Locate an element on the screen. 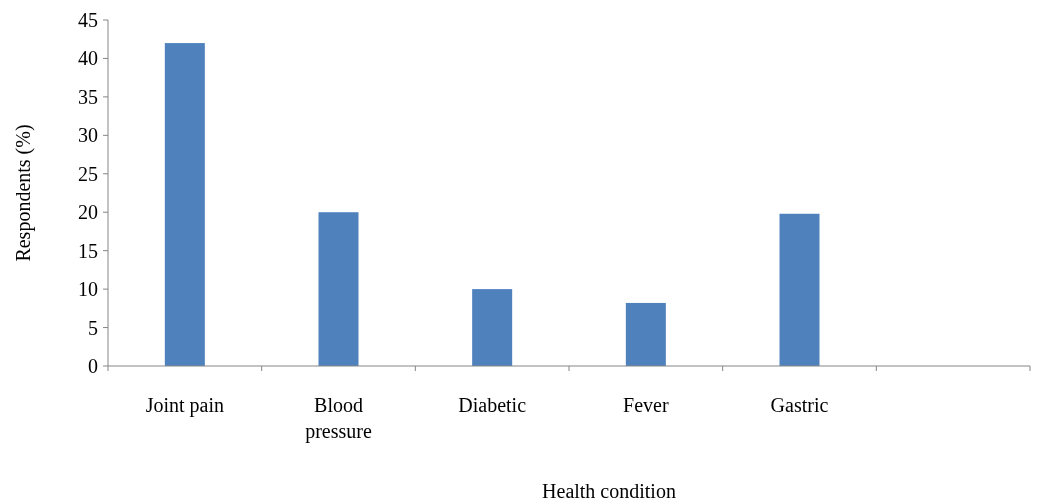 This screenshot has height=504, width=1038. x-tick-label: Blood pressure is located at coordinates (338, 418).